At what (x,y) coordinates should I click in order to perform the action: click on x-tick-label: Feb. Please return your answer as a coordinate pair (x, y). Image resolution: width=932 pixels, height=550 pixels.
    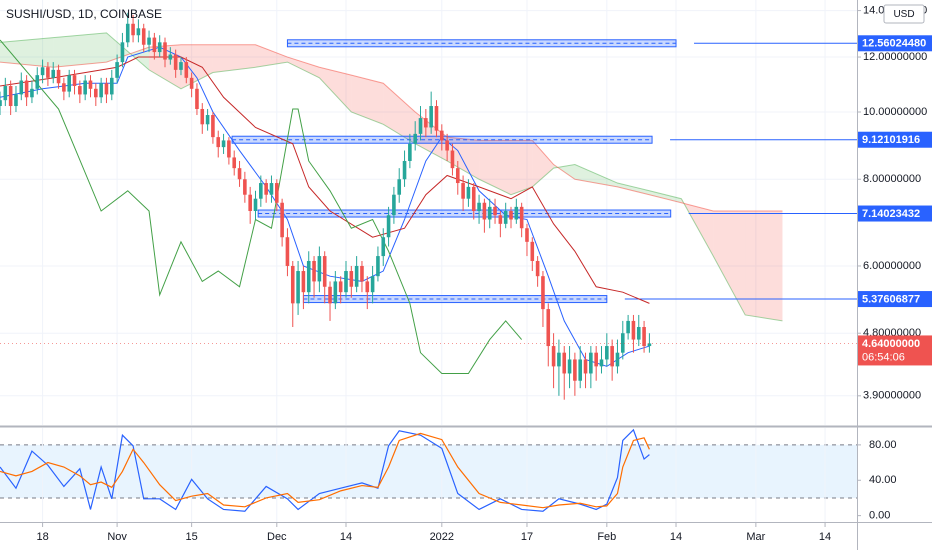
    Looking at the image, I should click on (606, 537).